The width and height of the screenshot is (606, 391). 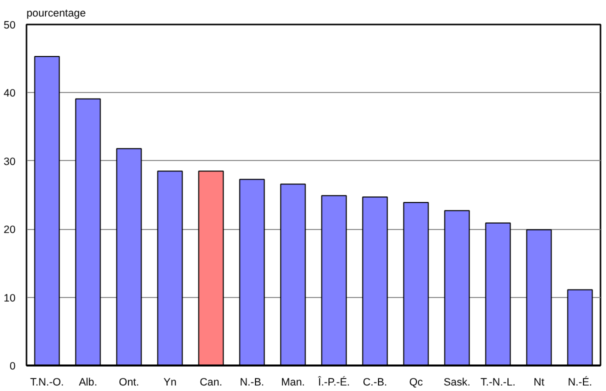 I want to click on x-tick-label: Yn, so click(x=170, y=382).